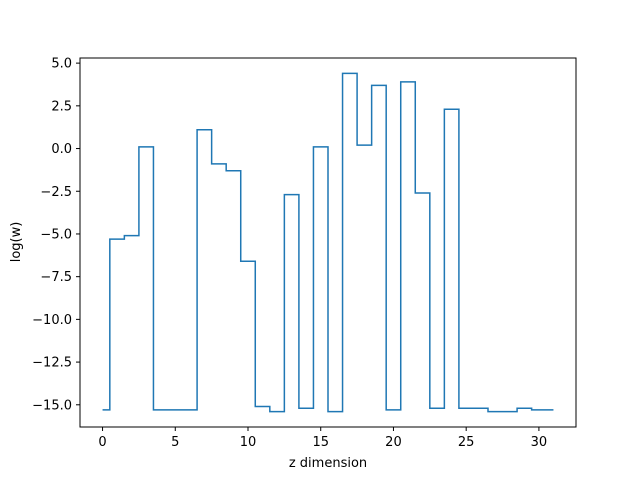  I want to click on y-tick-label: 2.5, so click(61, 106).